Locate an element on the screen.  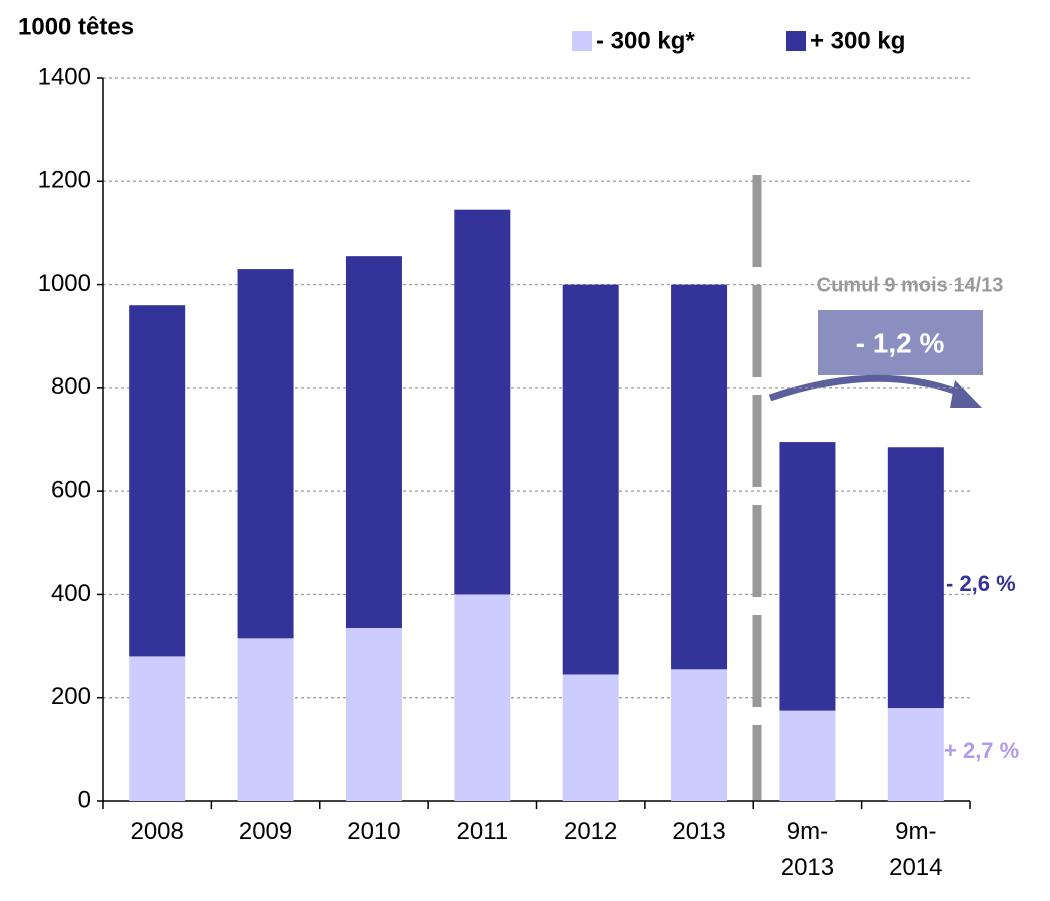
x-tick-label: 2009 is located at coordinates (265, 831).